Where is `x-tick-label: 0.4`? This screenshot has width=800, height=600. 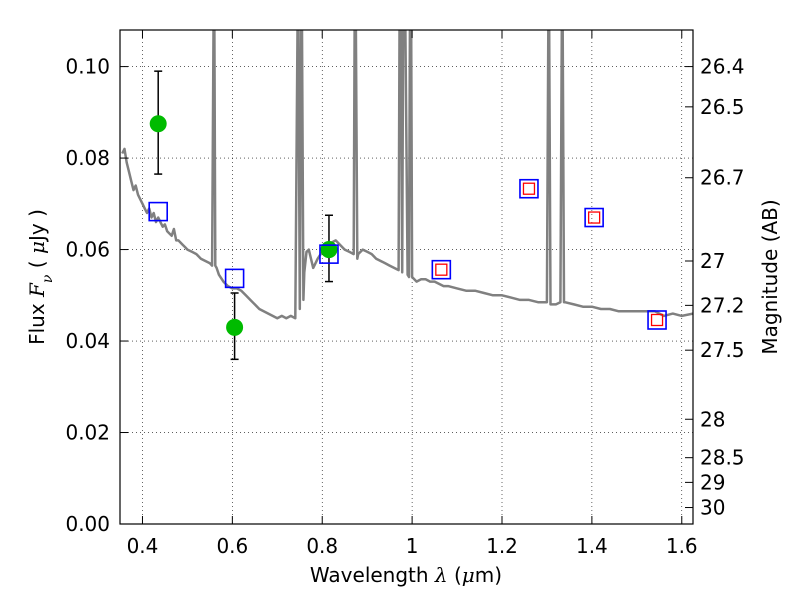
x-tick-label: 0.4 is located at coordinates (143, 546).